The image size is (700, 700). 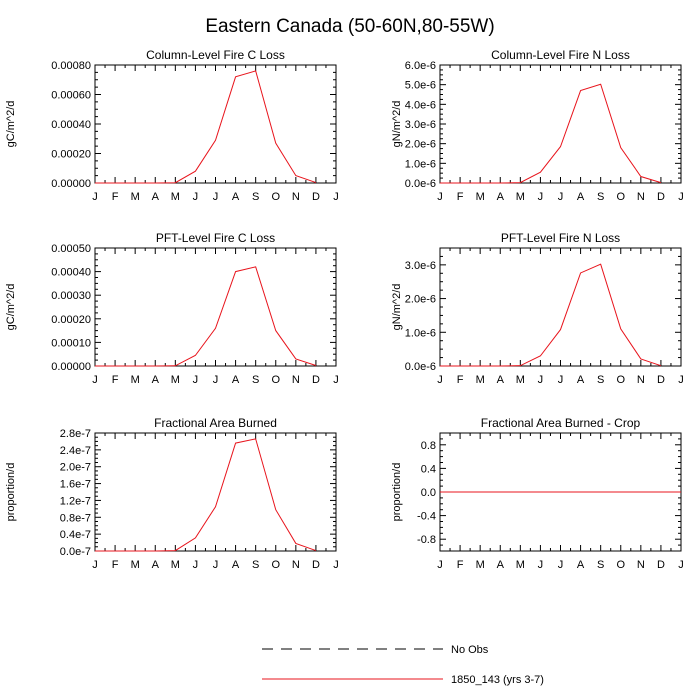 I want to click on y-tick-label: 2.4e-7, so click(x=75, y=451).